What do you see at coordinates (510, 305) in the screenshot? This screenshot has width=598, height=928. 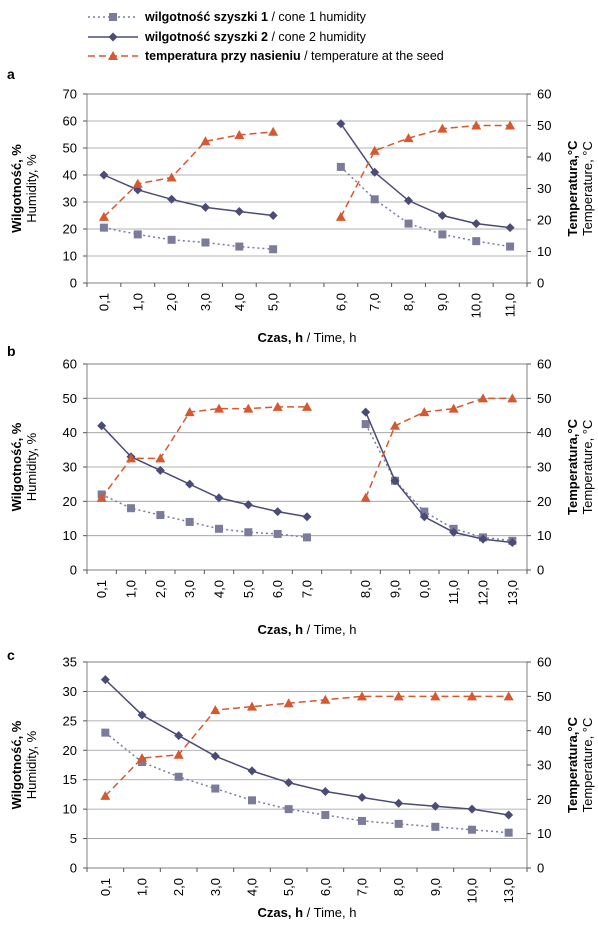 I see `x-tick-label: 11,0` at bounding box center [510, 305].